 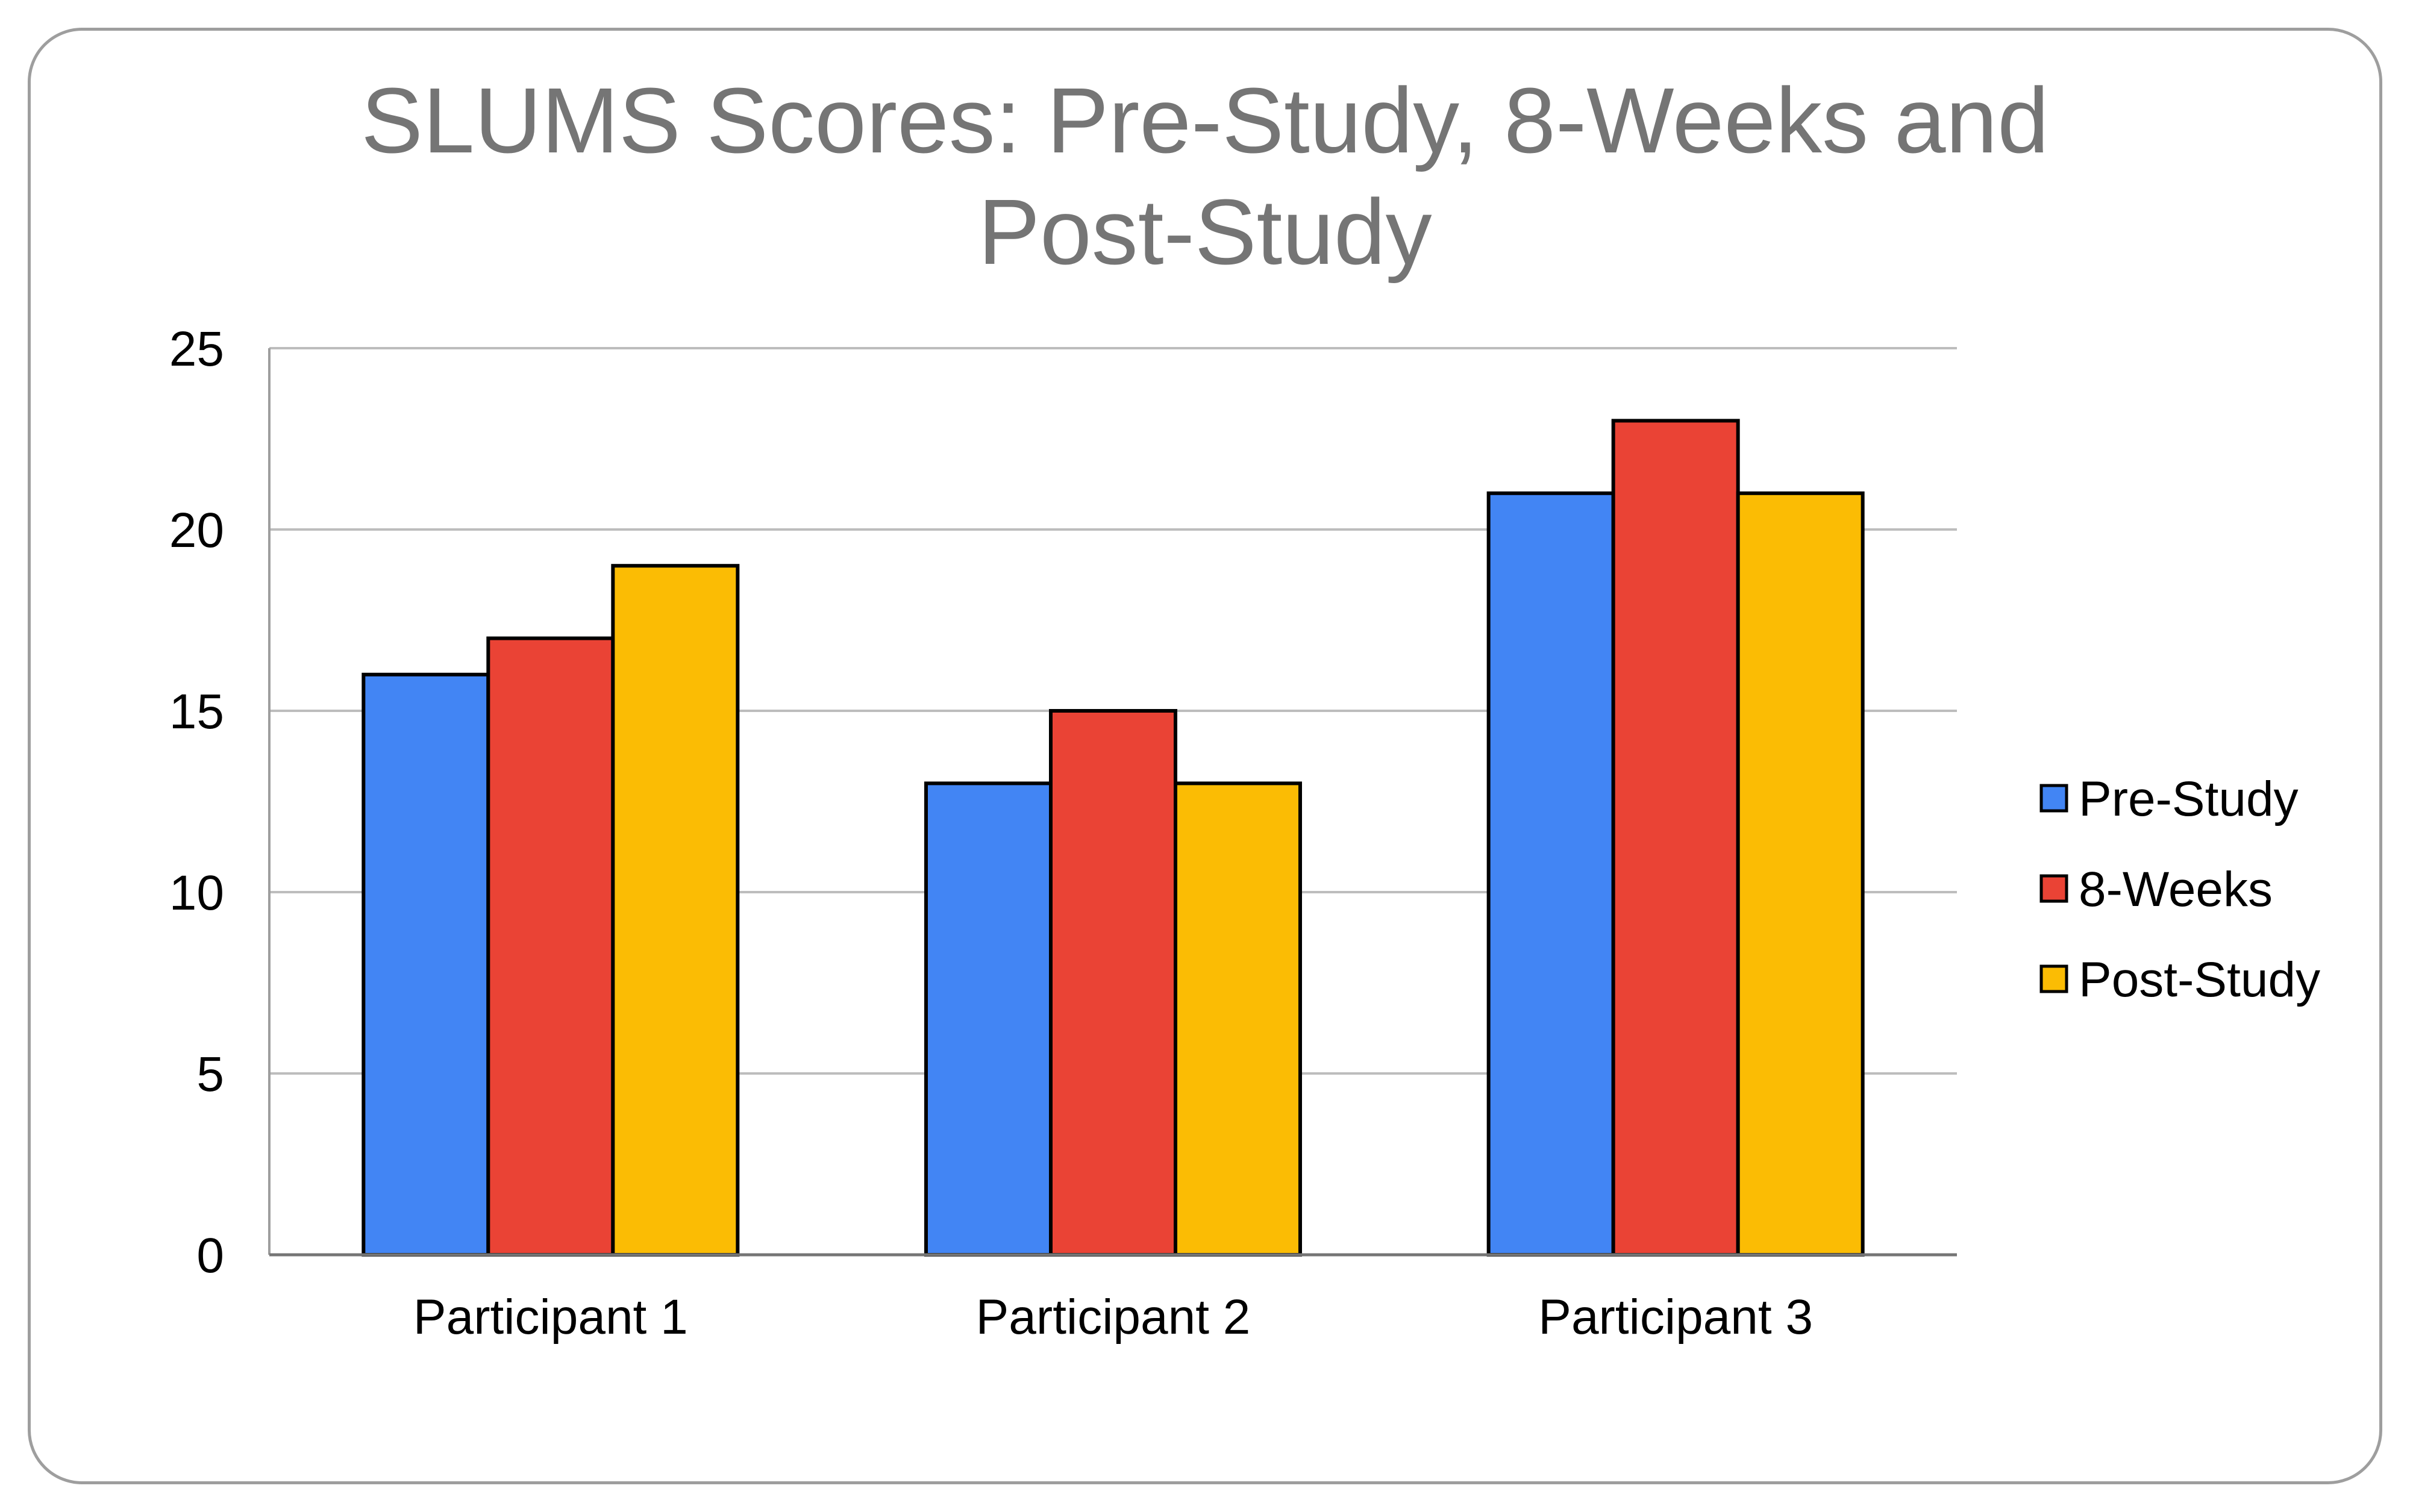 What do you see at coordinates (197, 802) in the screenshot?
I see `y-axis-ticks: 0 5 10 15 20 25` at bounding box center [197, 802].